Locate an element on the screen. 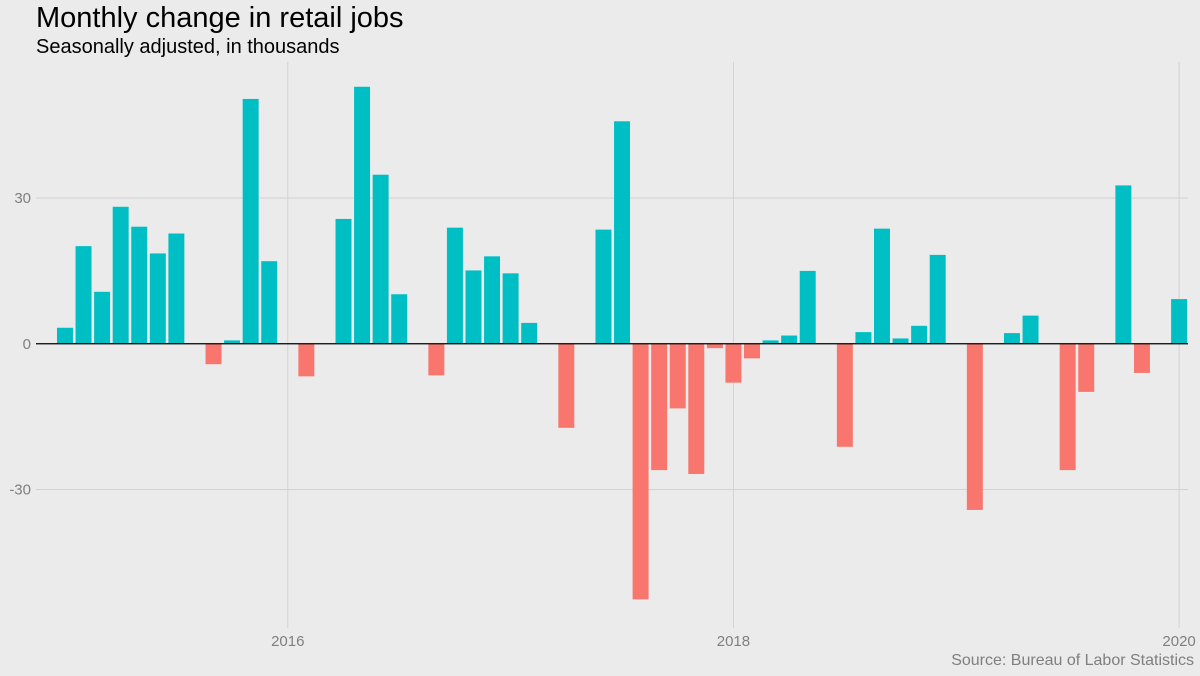 The height and width of the screenshot is (676, 1200). chart-title: Monthly change in retail jobs is located at coordinates (220, 18).